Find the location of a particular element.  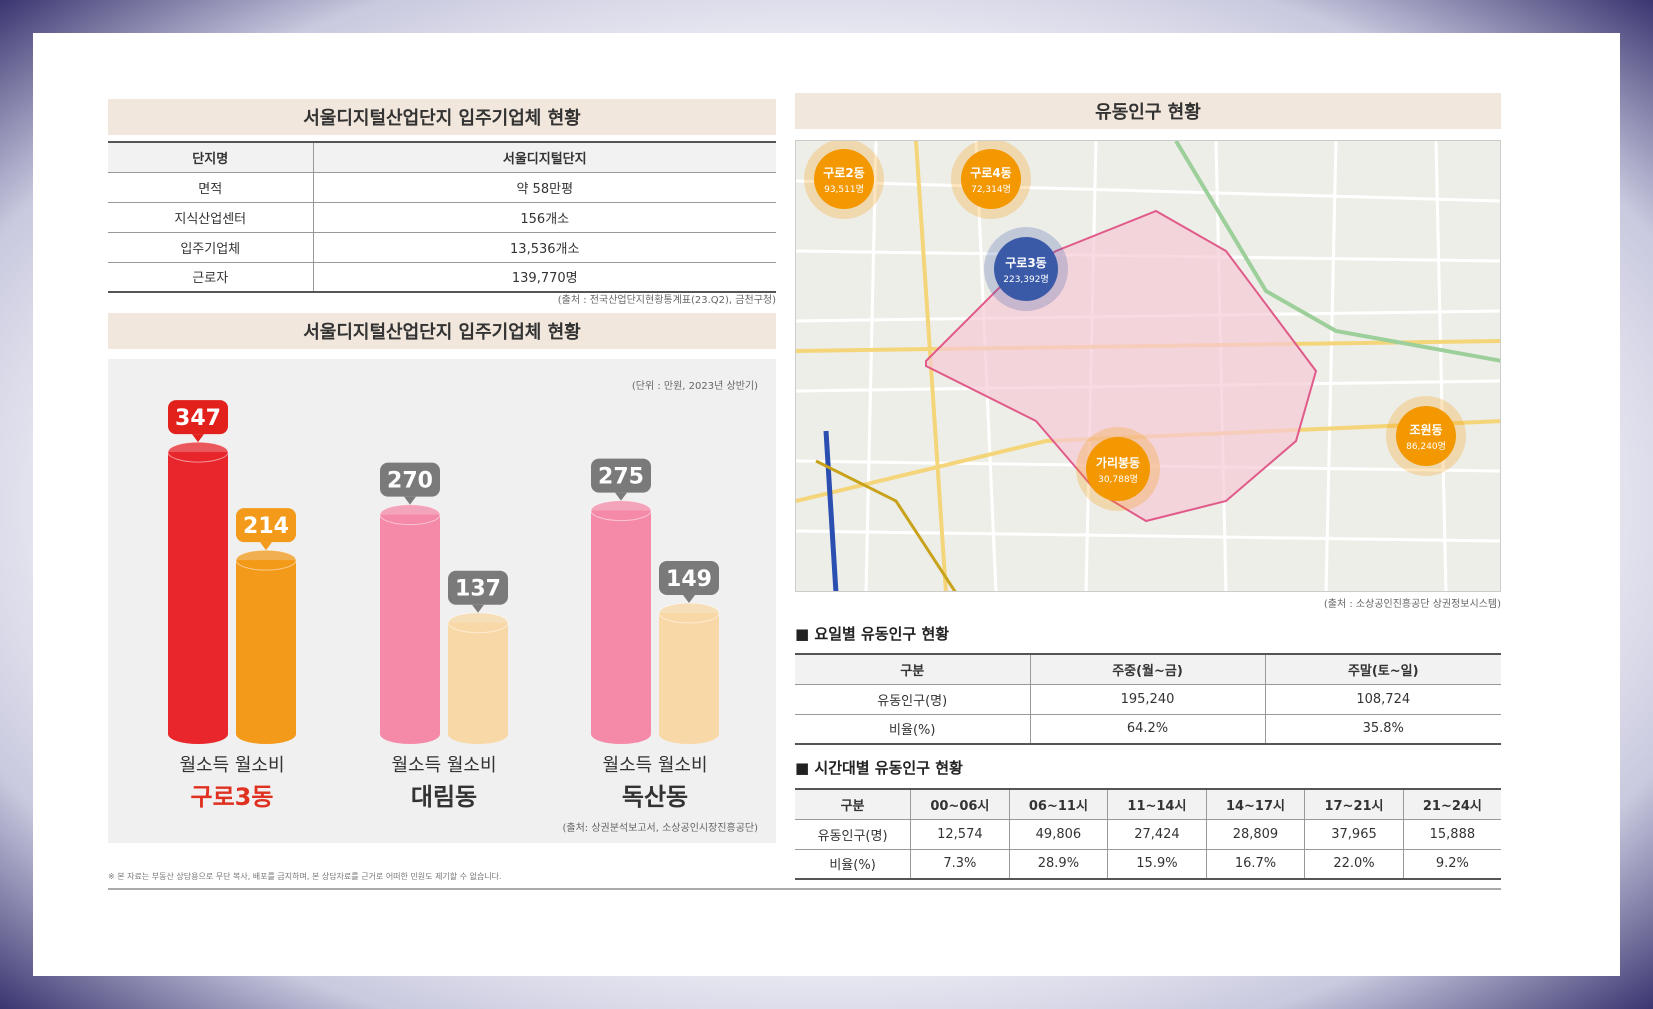

category-label: 대림동 is located at coordinates (444, 797).